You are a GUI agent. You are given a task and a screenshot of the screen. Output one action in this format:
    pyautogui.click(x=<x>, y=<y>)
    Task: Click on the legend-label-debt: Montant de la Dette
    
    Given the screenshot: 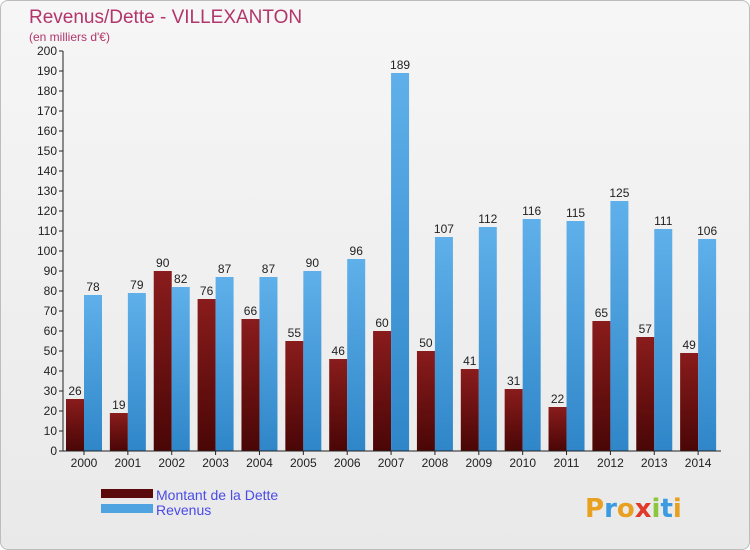 What is the action you would take?
    pyautogui.click(x=217, y=495)
    